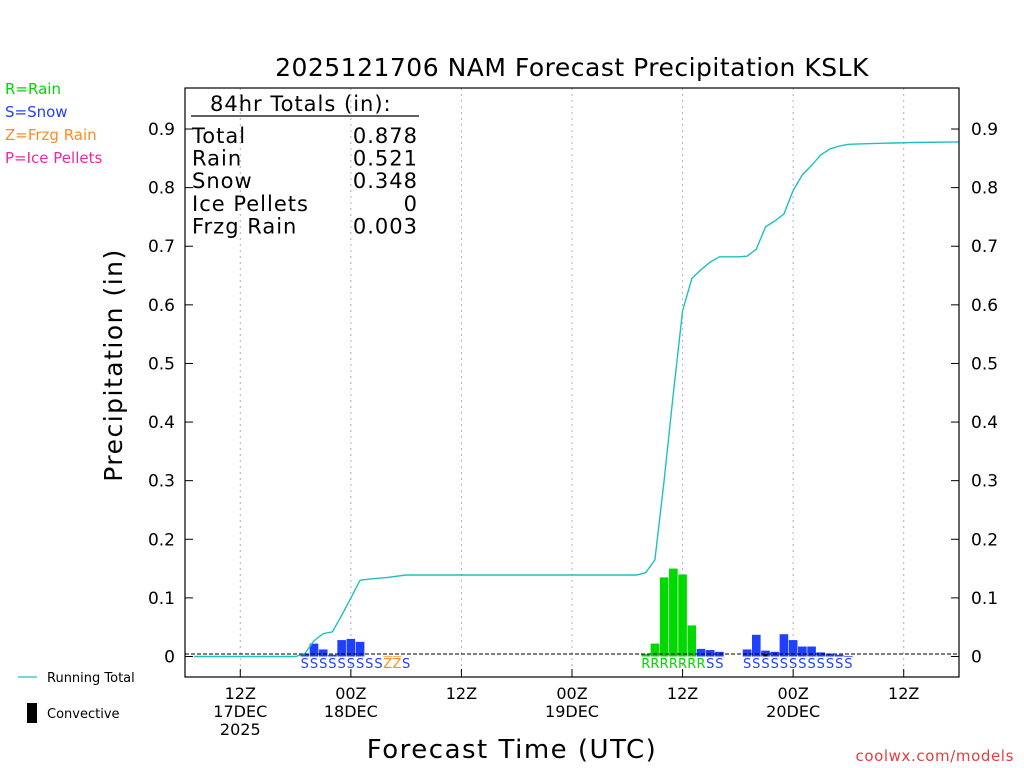 The height and width of the screenshot is (768, 1024). What do you see at coordinates (301, 104) in the screenshot?
I see `totals-header: 84hr Totals (in):` at bounding box center [301, 104].